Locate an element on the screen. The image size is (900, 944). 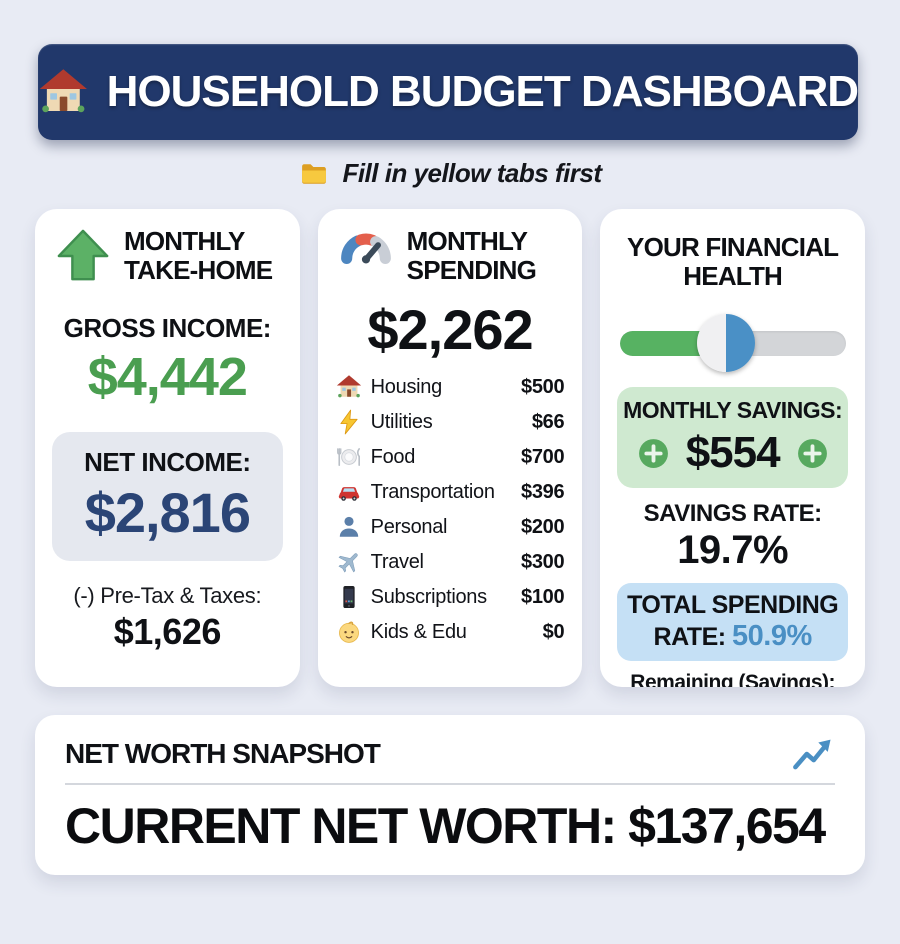
trend-up-icon is located at coordinates (812, 754).